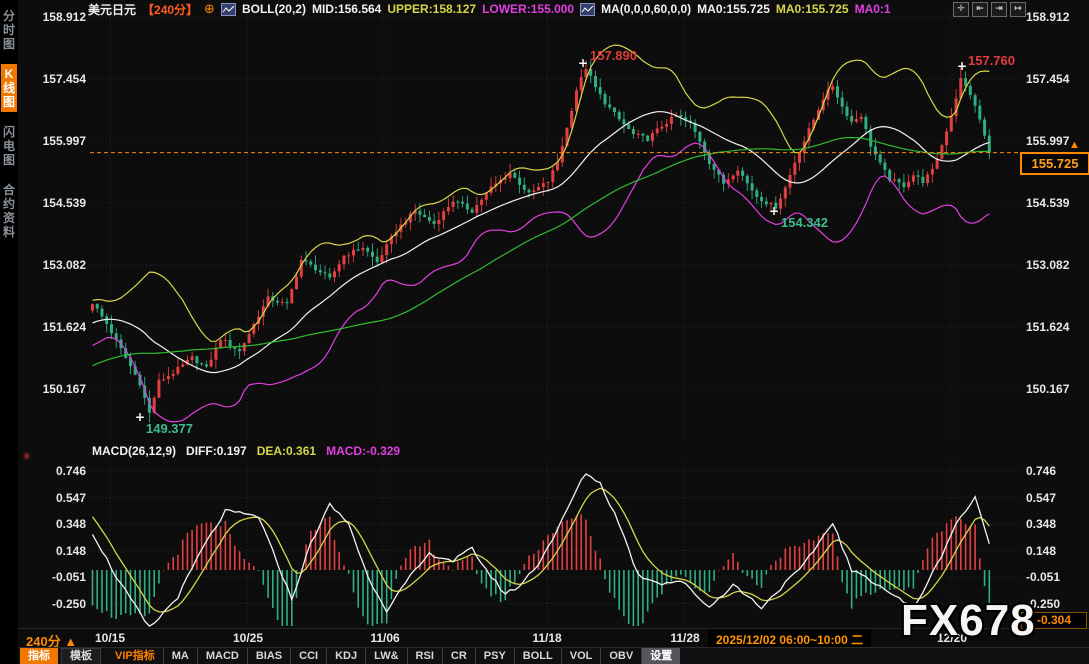 The height and width of the screenshot is (664, 1089). What do you see at coordinates (812, 9) in the screenshot?
I see `ma0-yellow-value: MA0:155.725` at bounding box center [812, 9].